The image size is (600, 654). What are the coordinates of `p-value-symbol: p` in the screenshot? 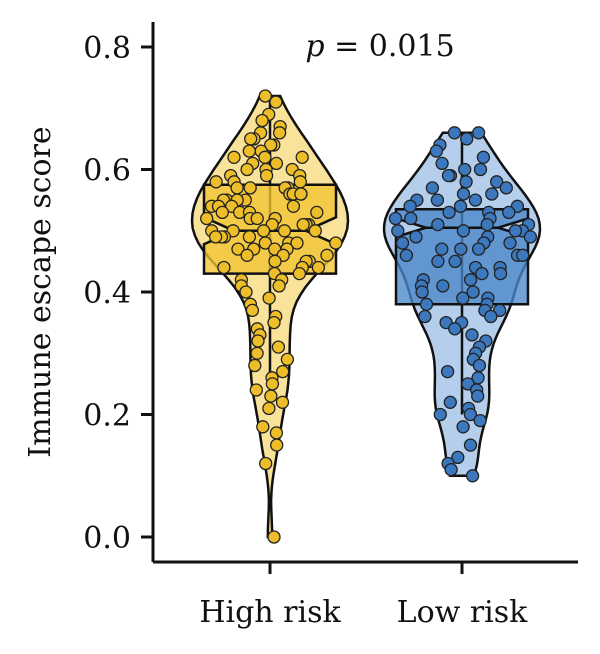 It's located at (314, 46).